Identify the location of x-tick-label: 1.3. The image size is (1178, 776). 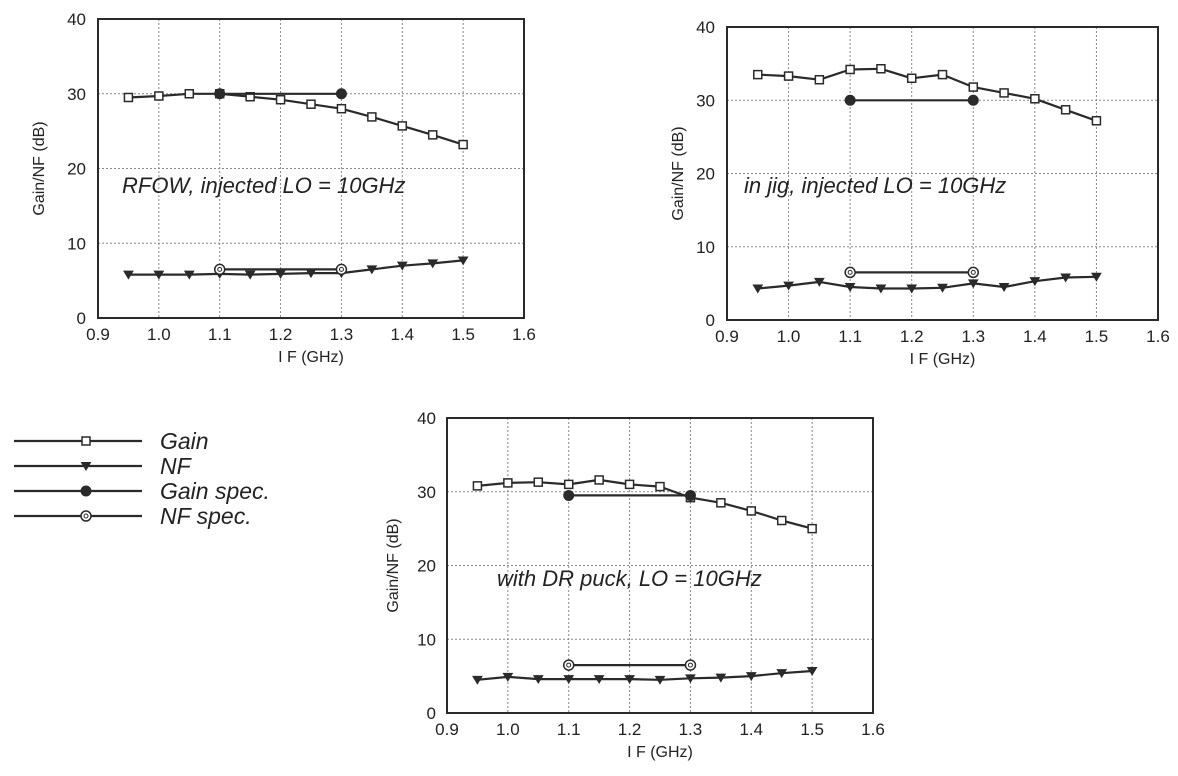
(342, 334).